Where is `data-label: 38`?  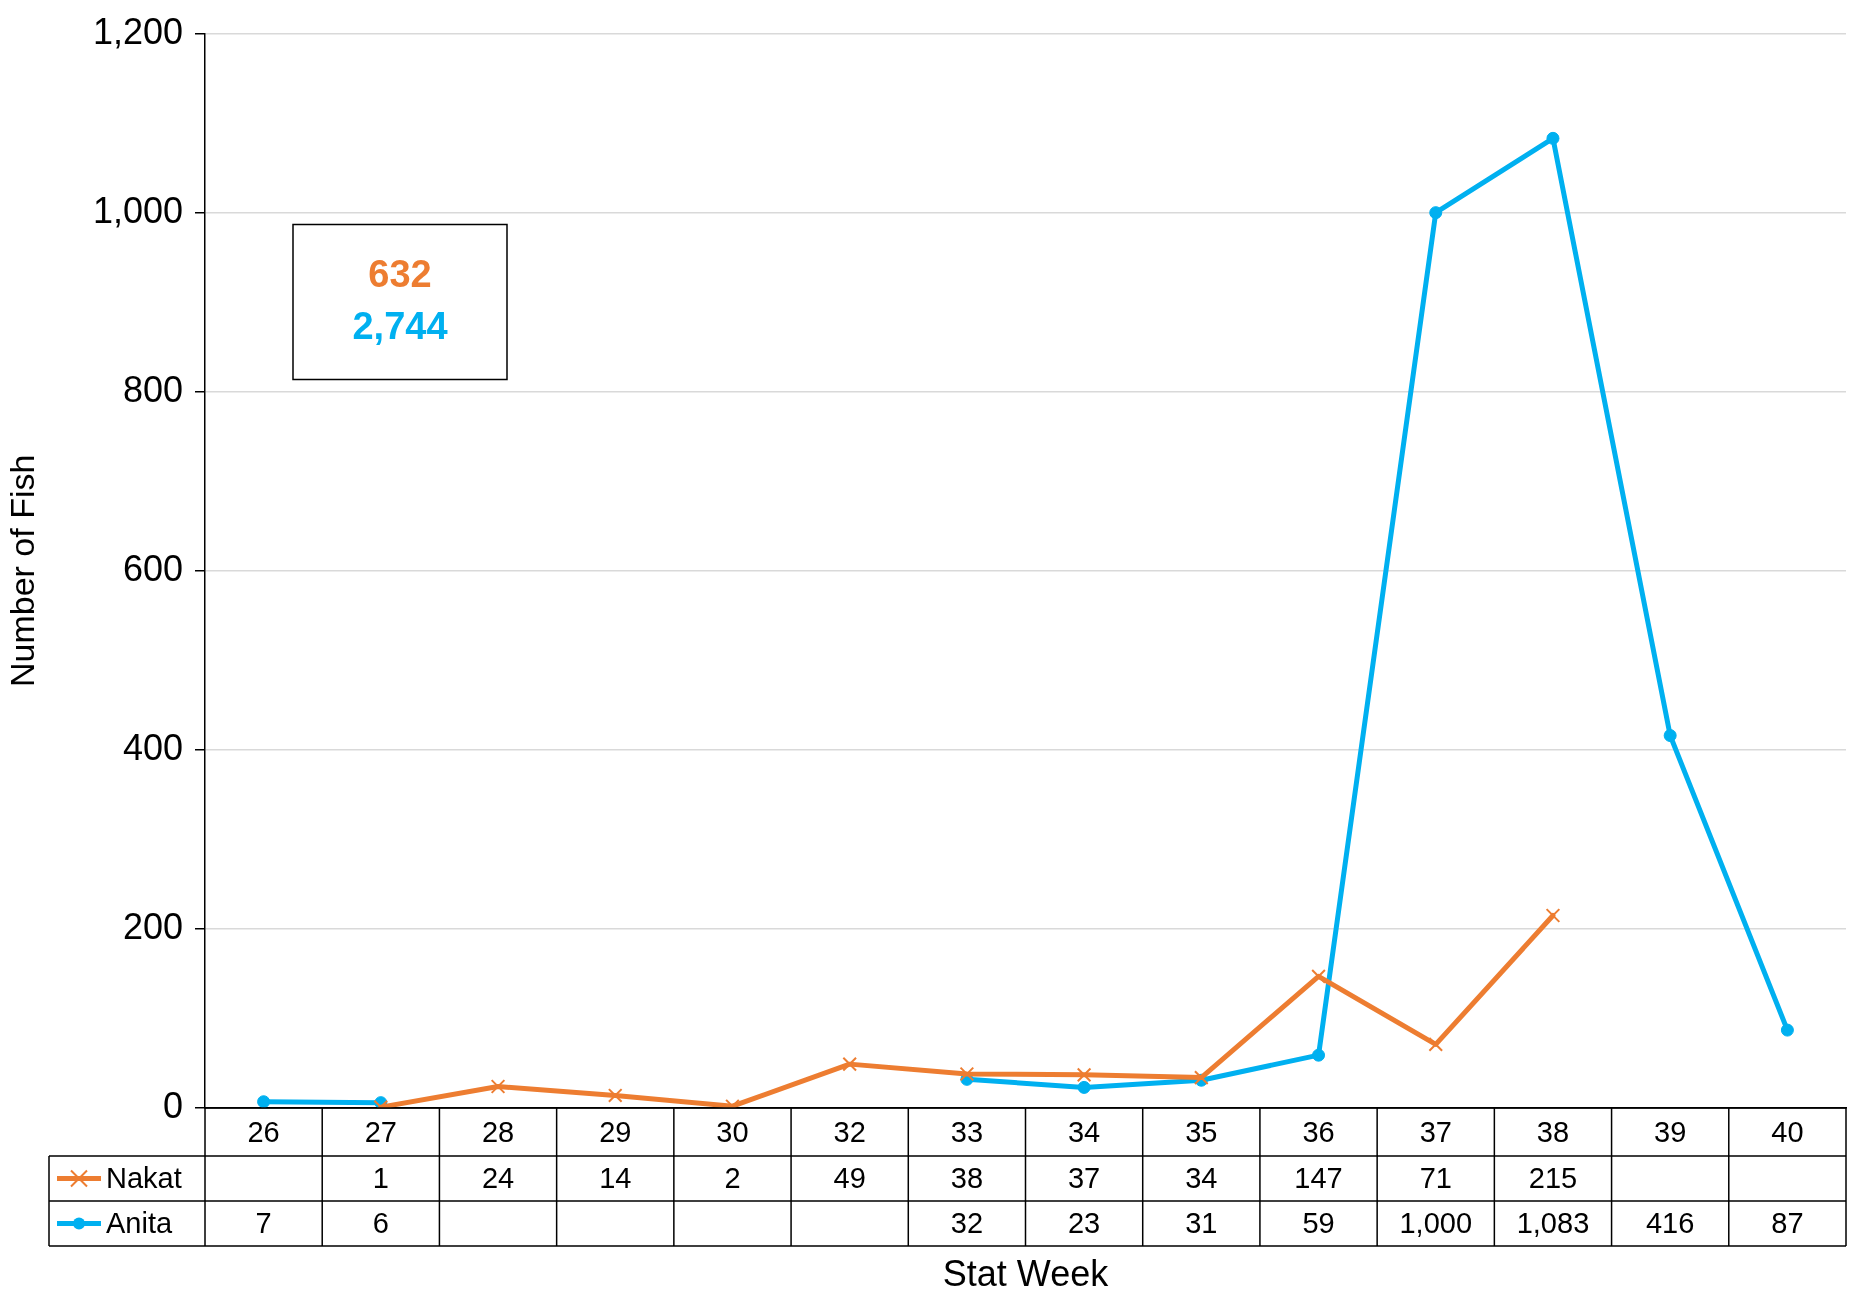 data-label: 38 is located at coordinates (967, 1177).